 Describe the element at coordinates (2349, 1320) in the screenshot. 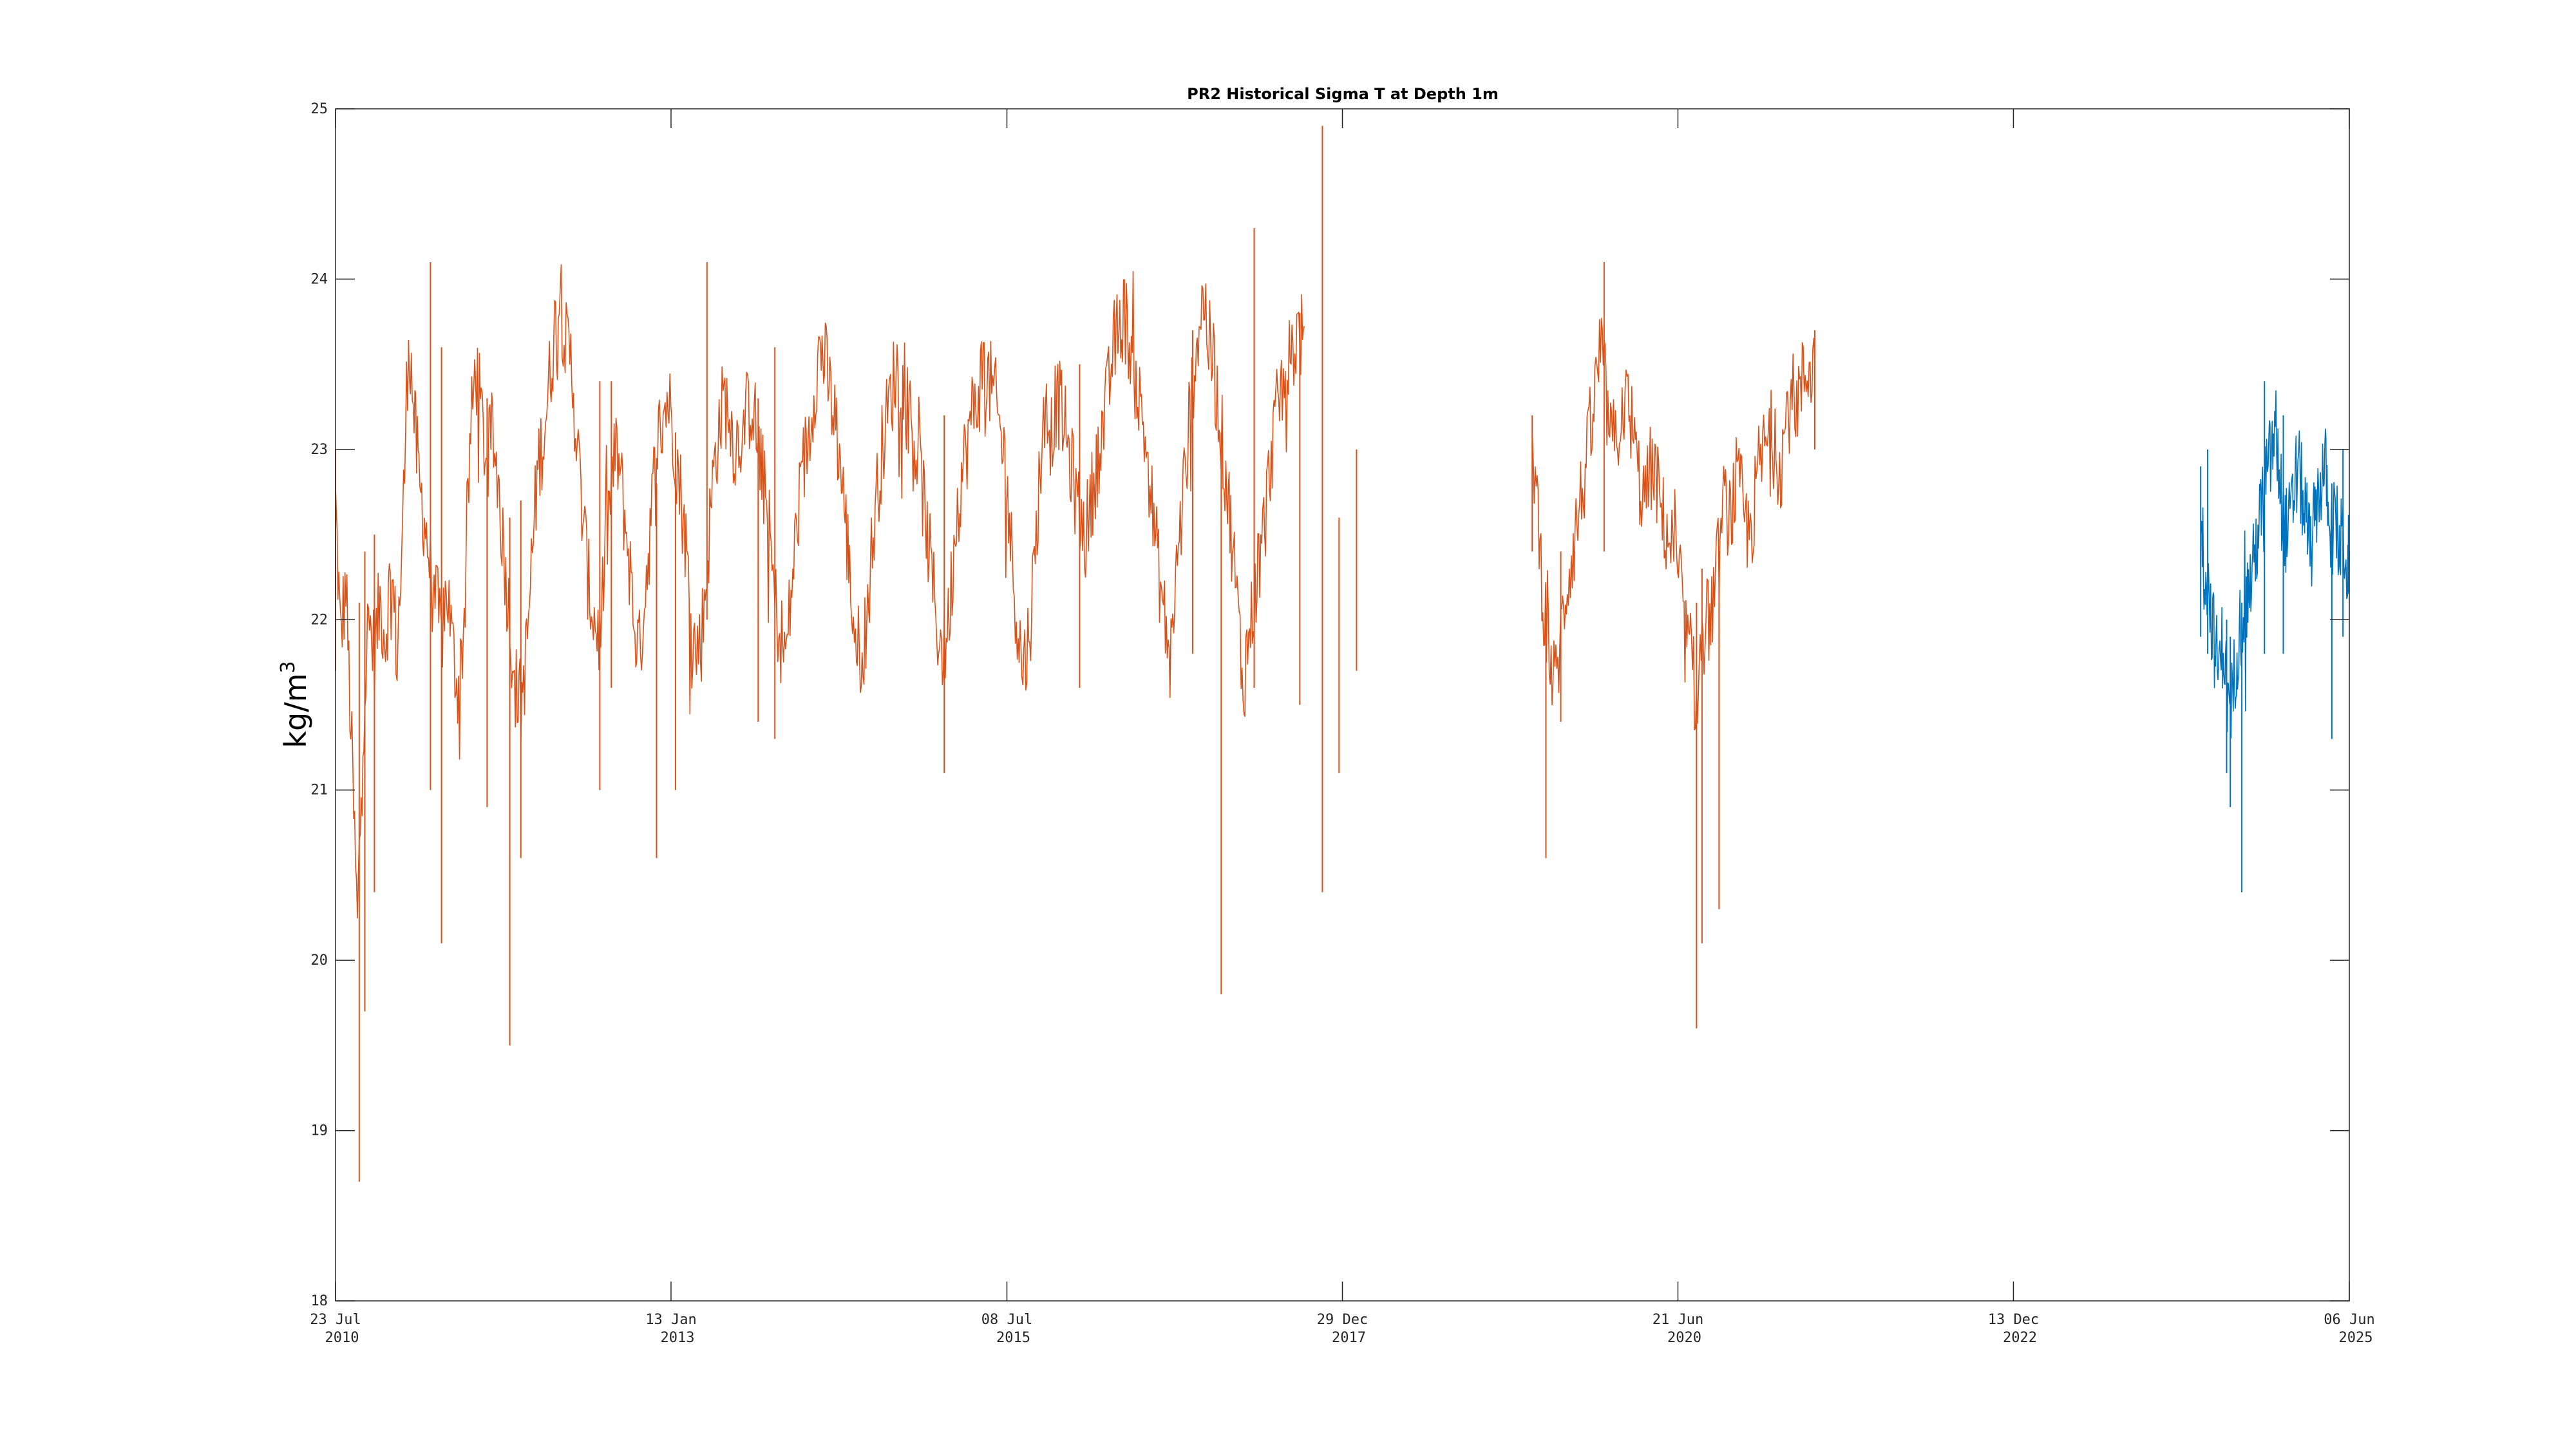

I see `x-tick-label-date: 06 Jun` at that location.